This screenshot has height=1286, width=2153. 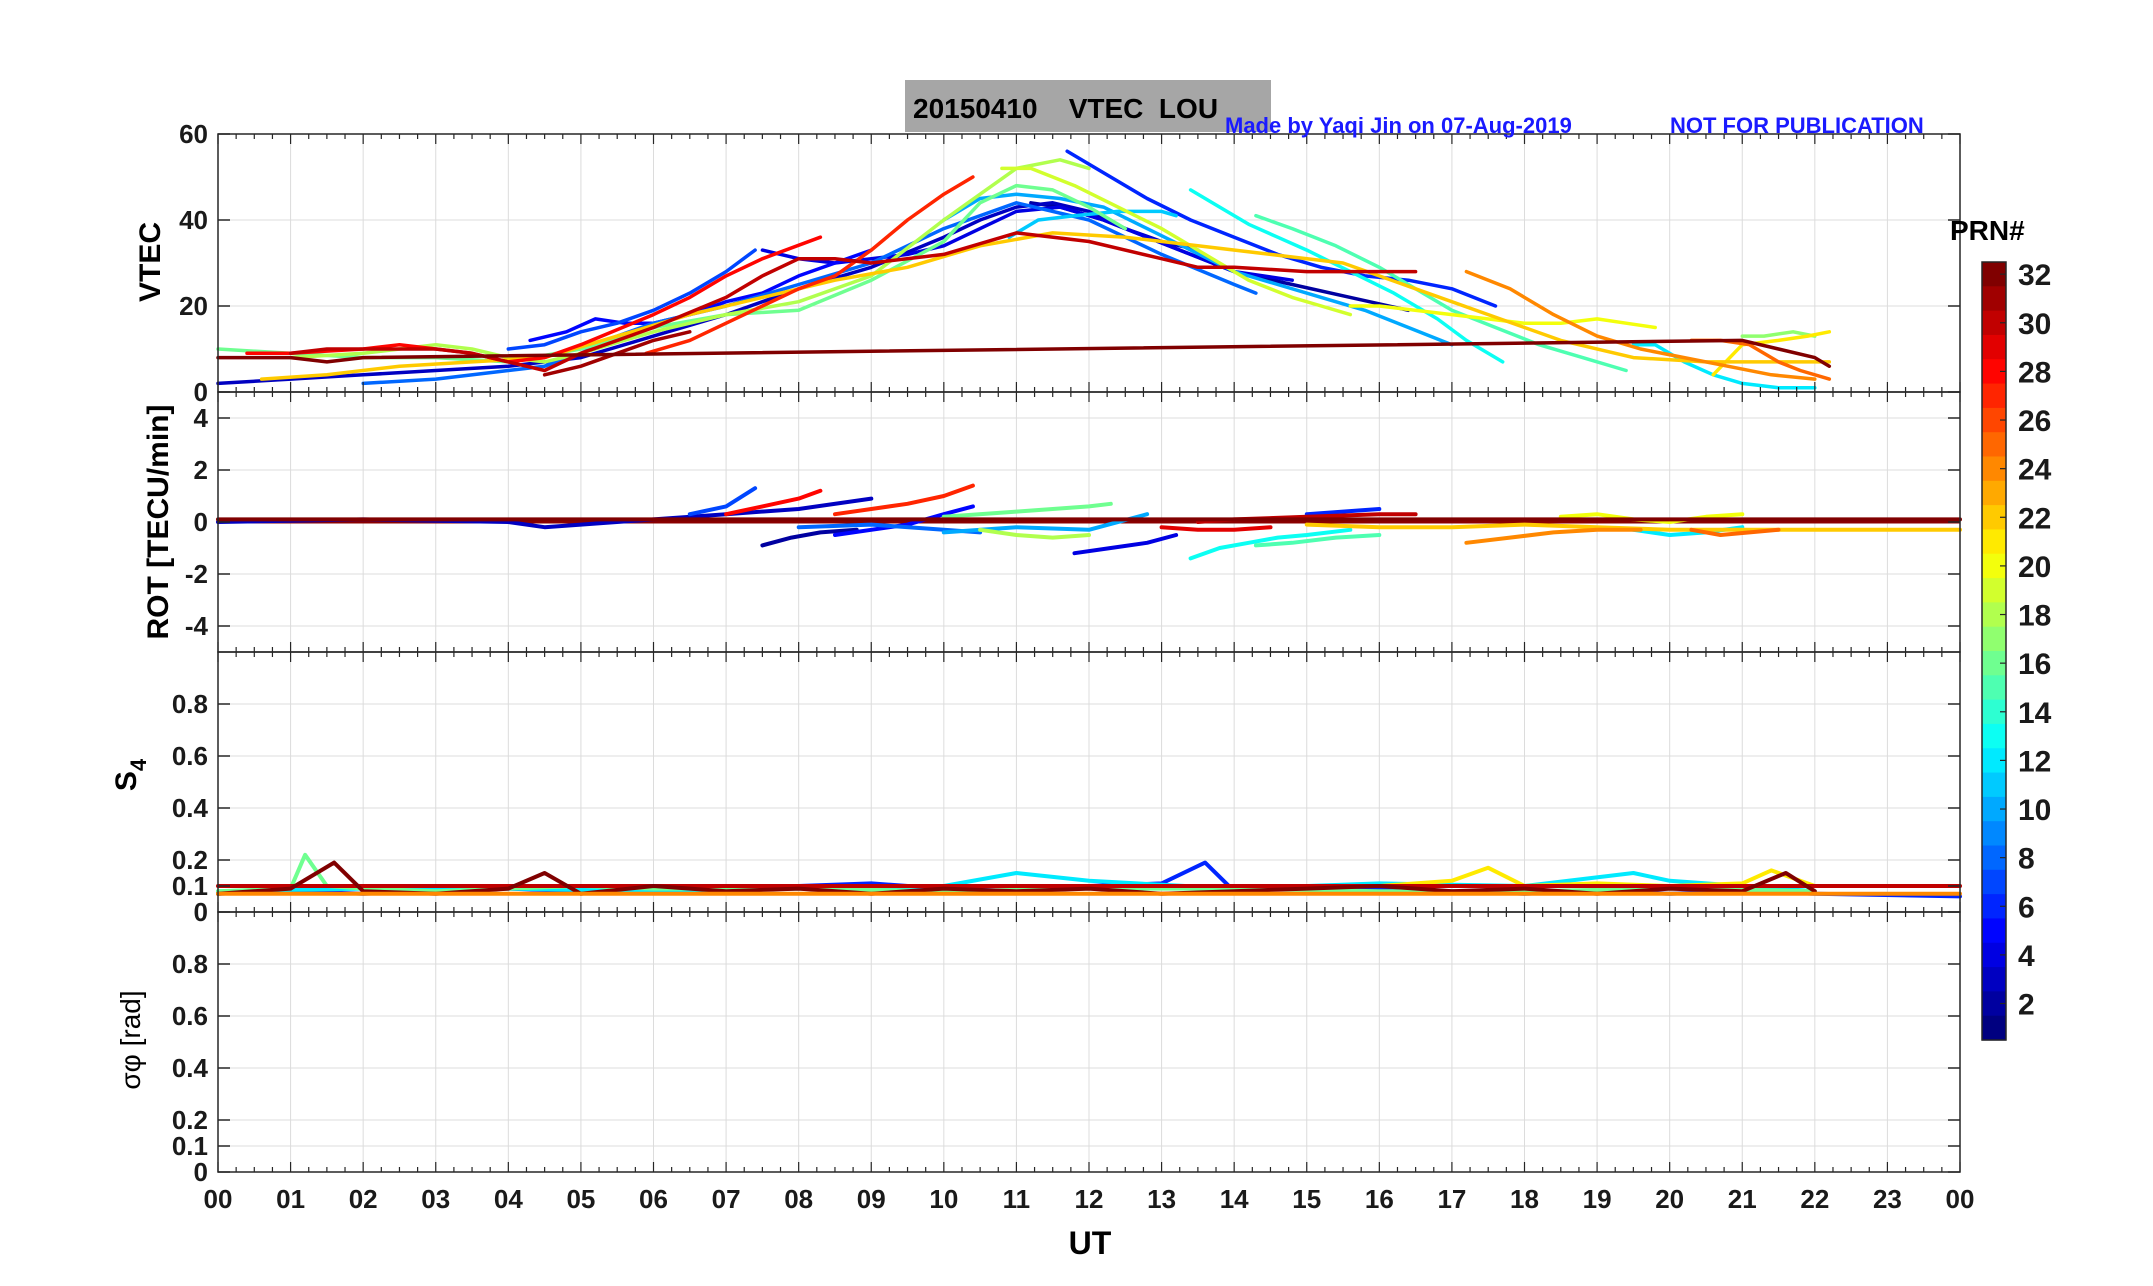 What do you see at coordinates (722, 501) in the screenshot?
I see `series-prn-7-rot` at bounding box center [722, 501].